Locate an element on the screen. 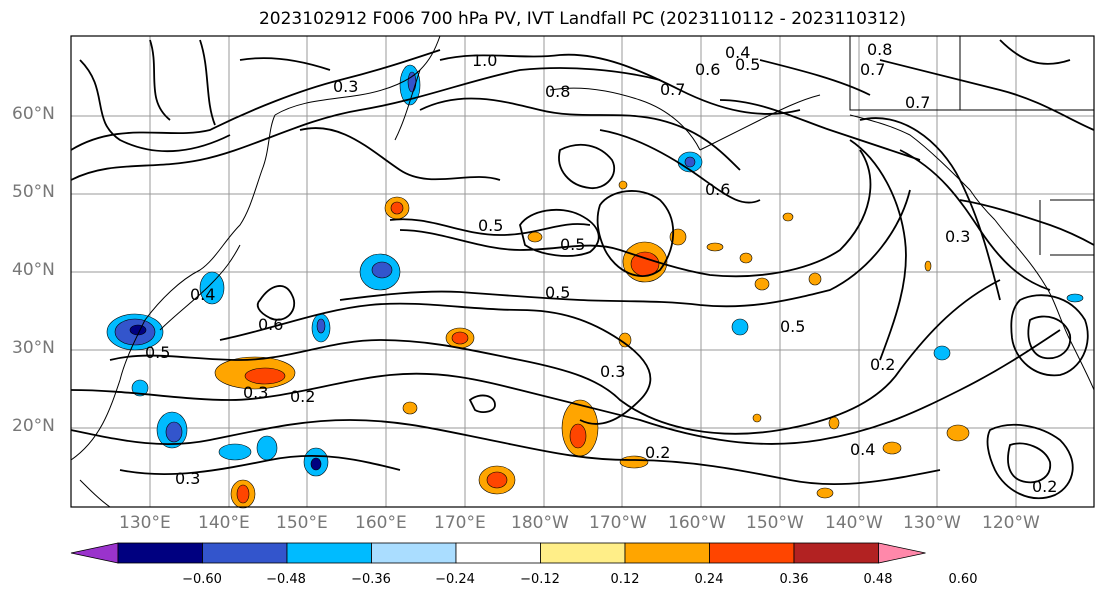 The height and width of the screenshot is (605, 1105). lon-label: 130°W is located at coordinates (932, 523).